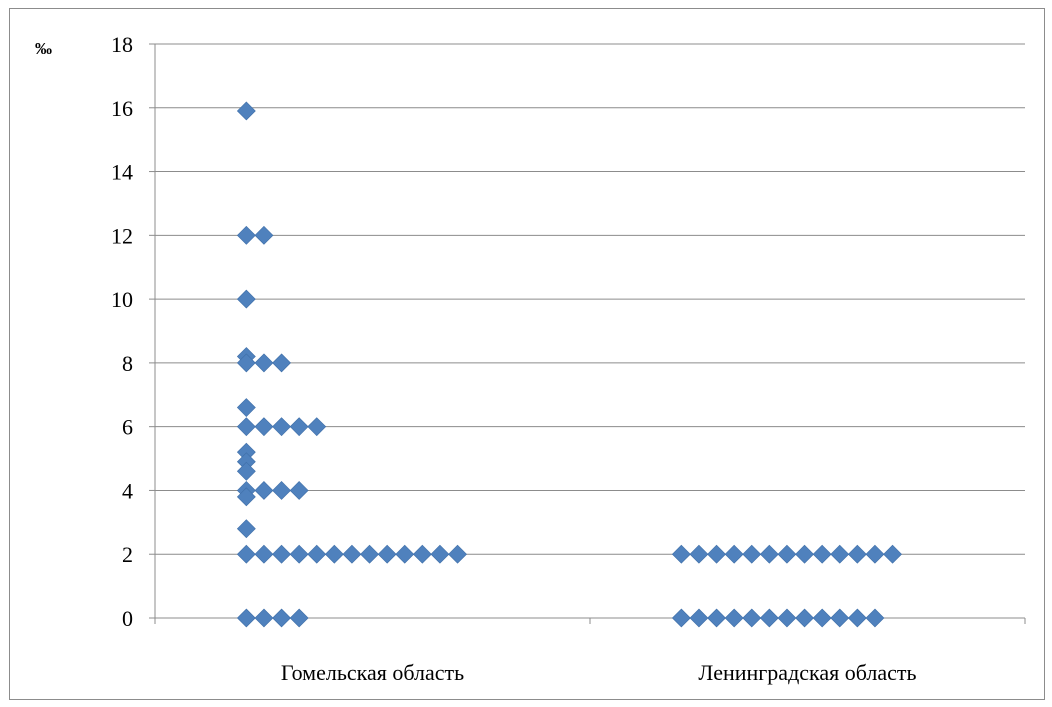 This screenshot has width=1052, height=707. Describe the element at coordinates (122, 172) in the screenshot. I see `y-tick-label: 14` at that location.